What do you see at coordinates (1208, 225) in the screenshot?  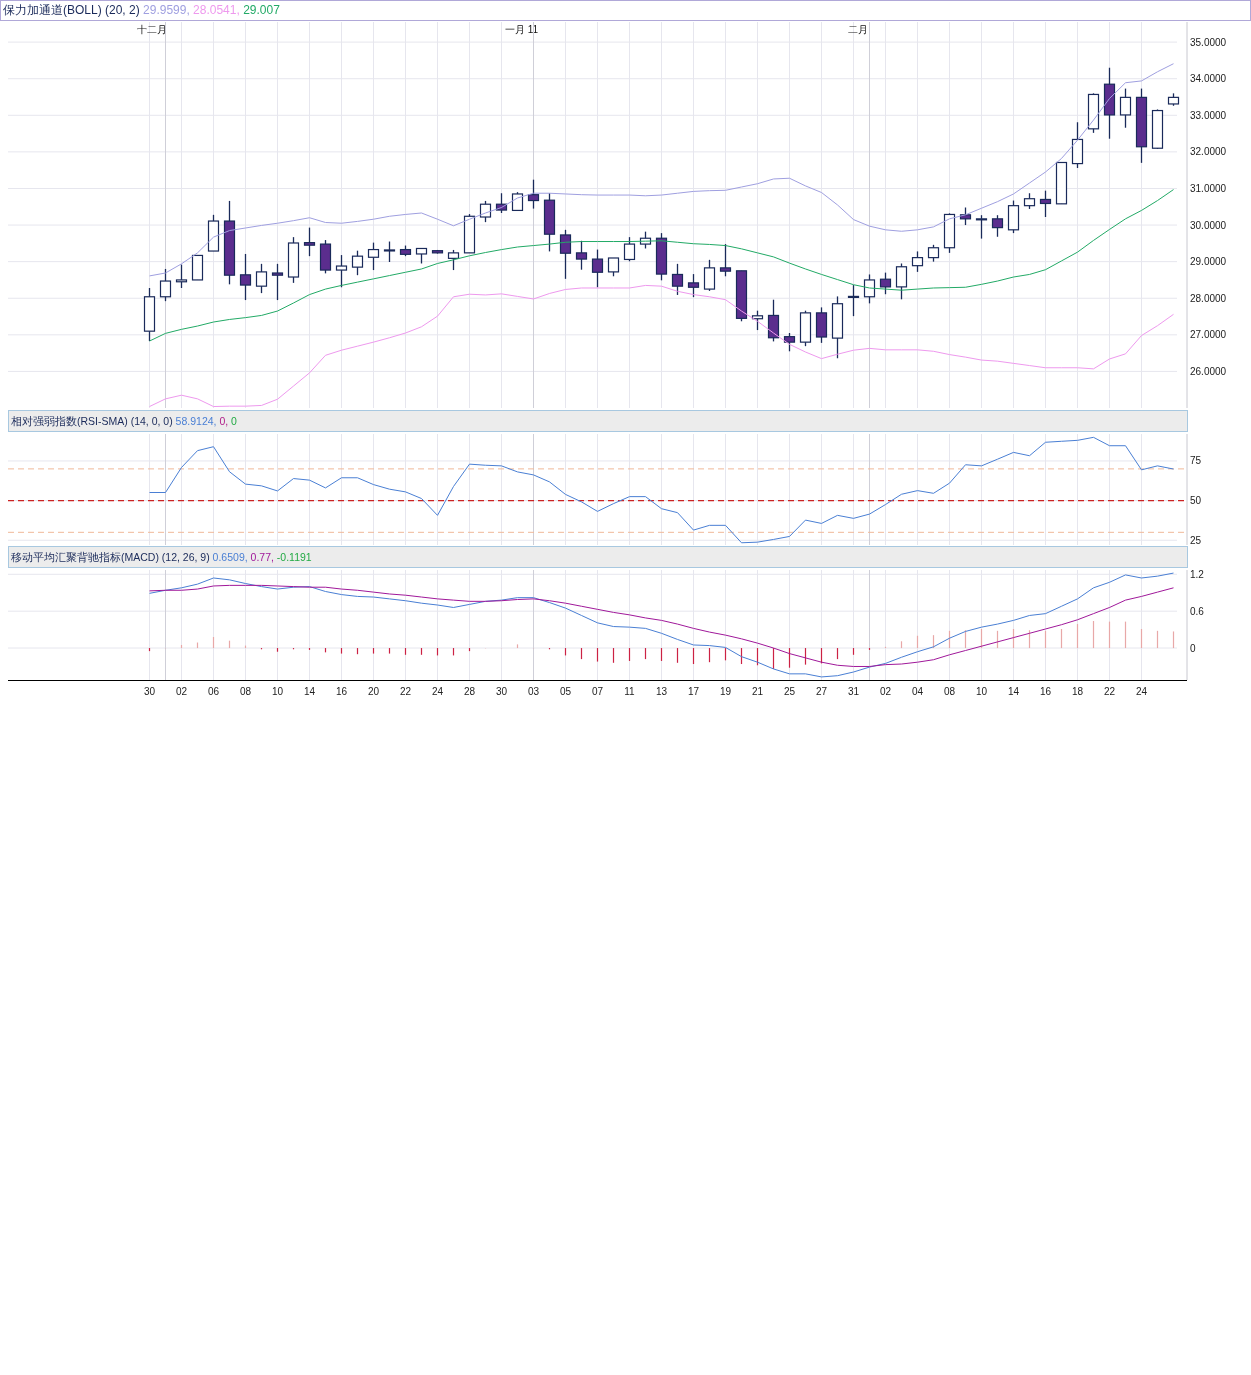 I see `y-tick-label: 30.0000` at bounding box center [1208, 225].